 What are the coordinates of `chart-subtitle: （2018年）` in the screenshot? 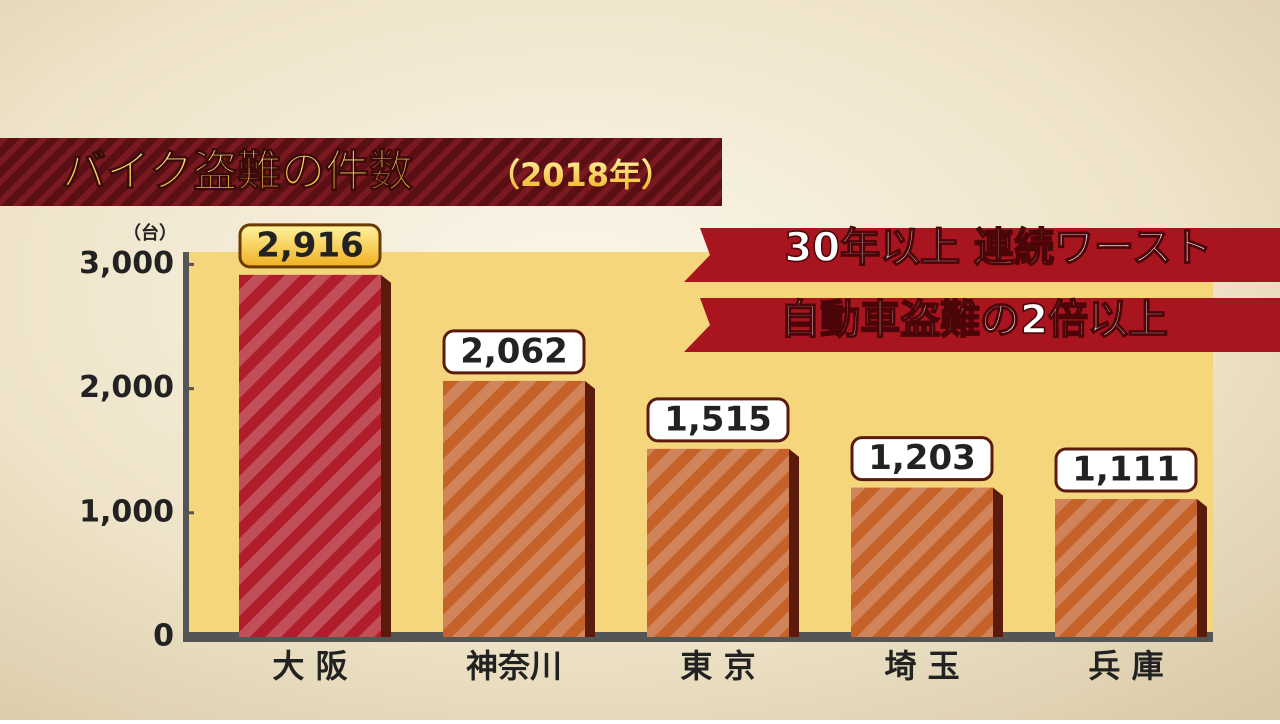 It's located at (580, 175).